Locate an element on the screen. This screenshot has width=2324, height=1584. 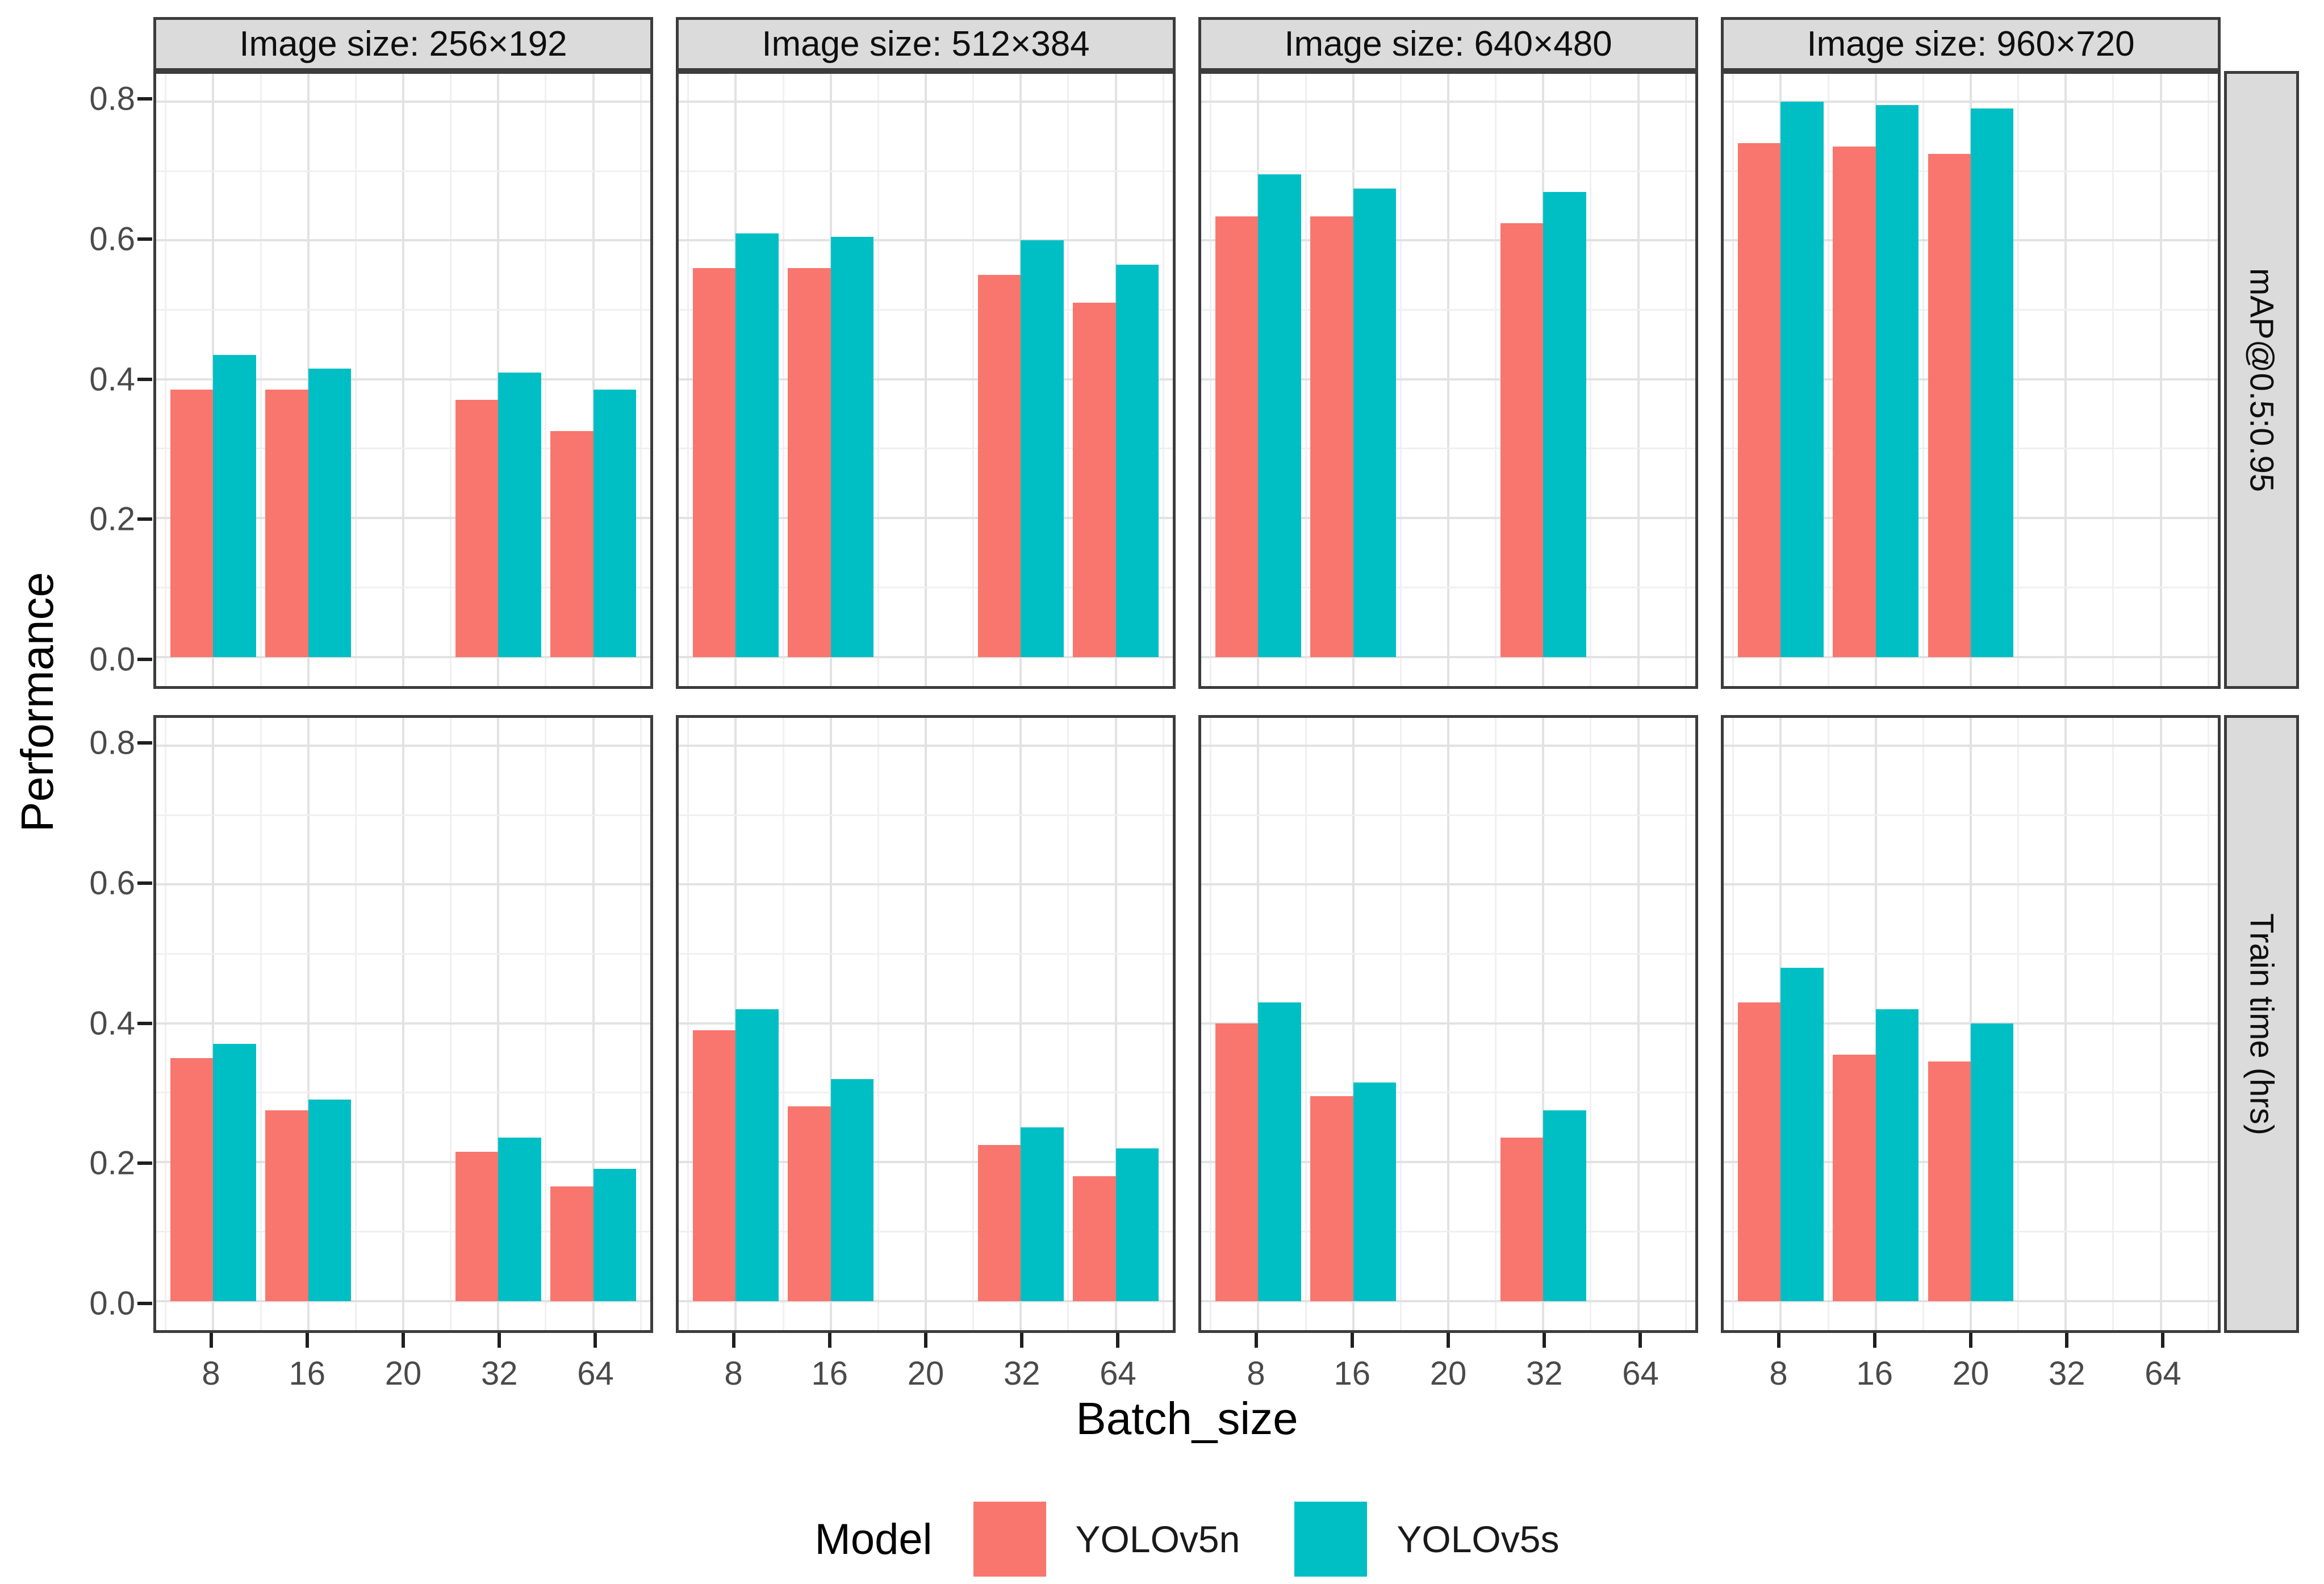
y-tick-label: 0.8 is located at coordinates (112, 743).